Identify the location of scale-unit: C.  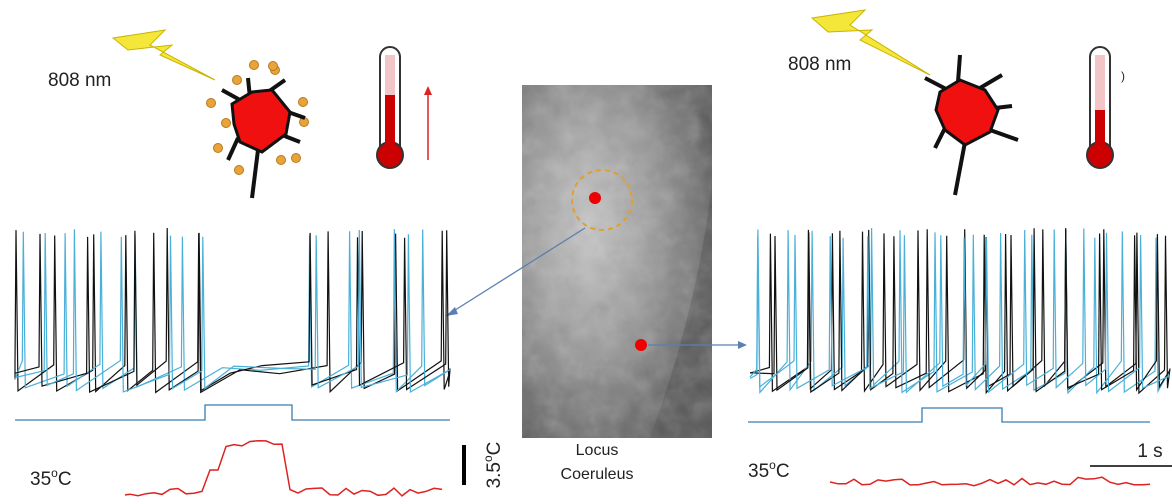
(494, 449).